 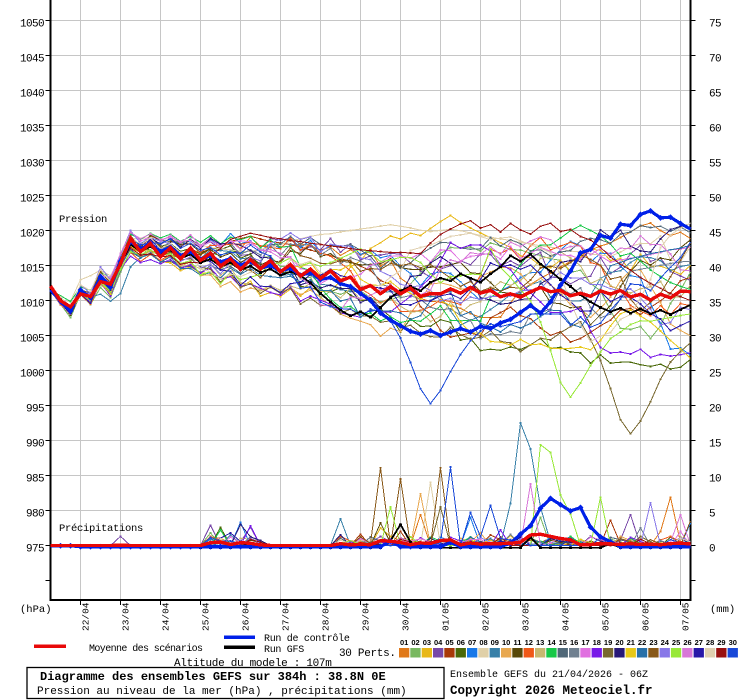 I want to click on svg-text: 55, so click(x=715, y=165).